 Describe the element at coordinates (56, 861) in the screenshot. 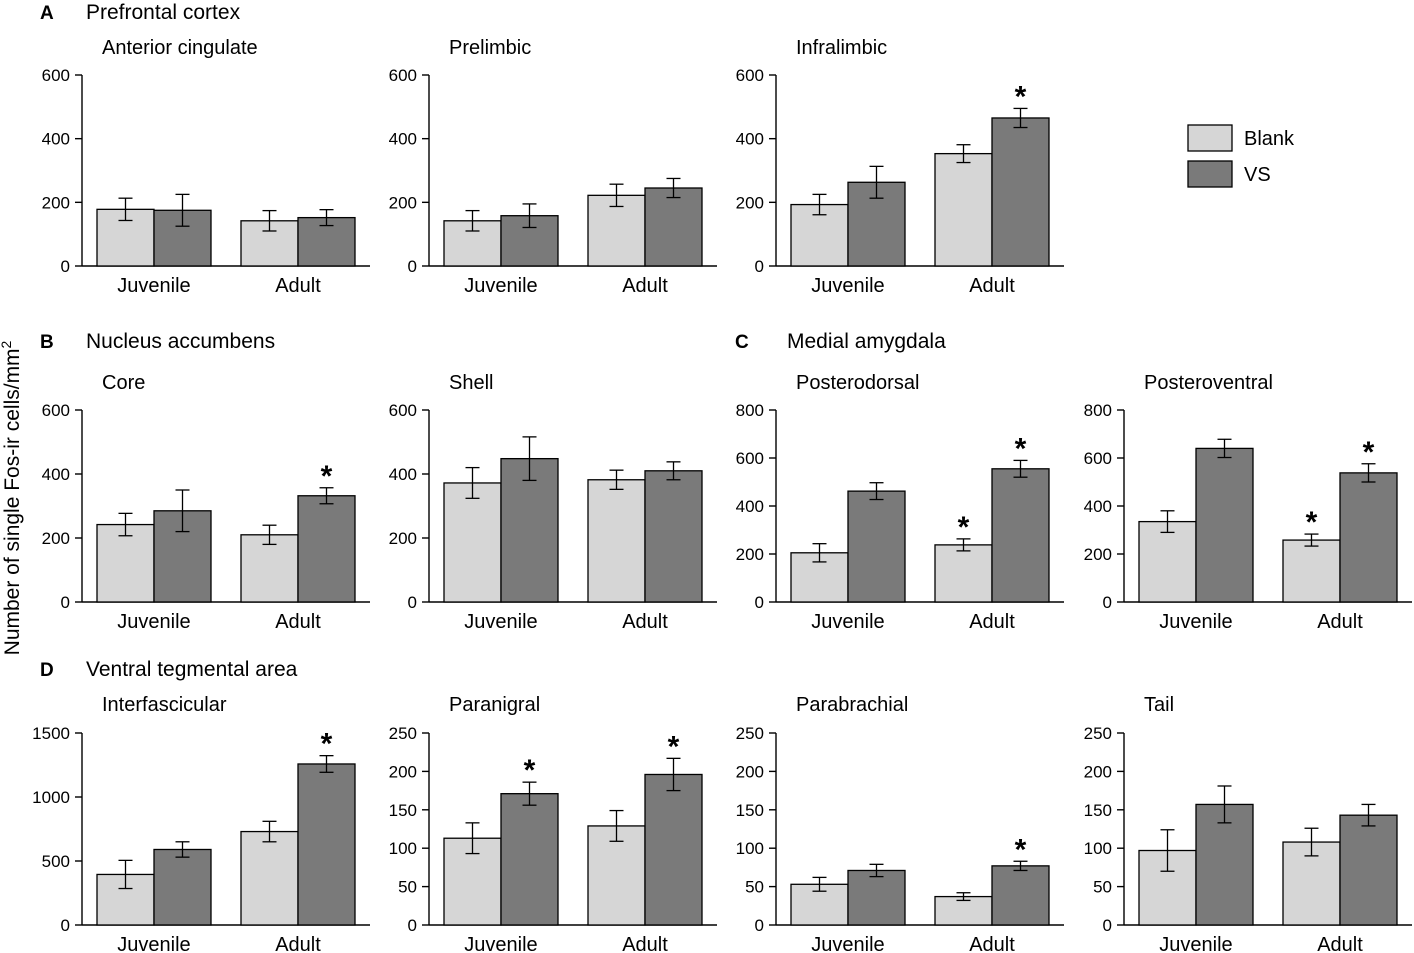

I see `y-tick-label: 500` at that location.